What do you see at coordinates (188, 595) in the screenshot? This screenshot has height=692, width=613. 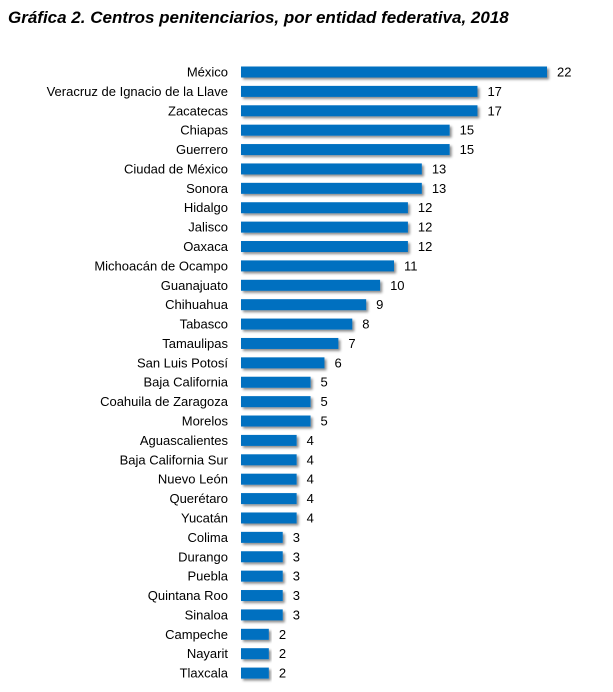 I see `category-label: Quintana Roo` at bounding box center [188, 595].